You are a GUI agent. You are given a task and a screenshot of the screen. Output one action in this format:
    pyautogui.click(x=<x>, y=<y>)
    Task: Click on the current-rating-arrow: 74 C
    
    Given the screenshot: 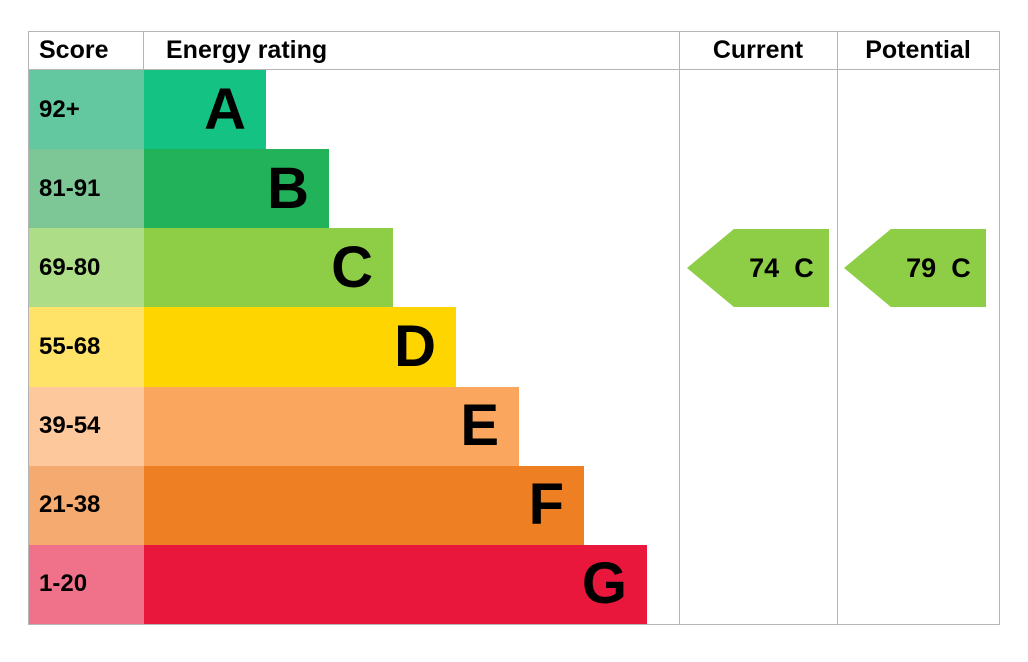 What is the action you would take?
    pyautogui.click(x=758, y=268)
    